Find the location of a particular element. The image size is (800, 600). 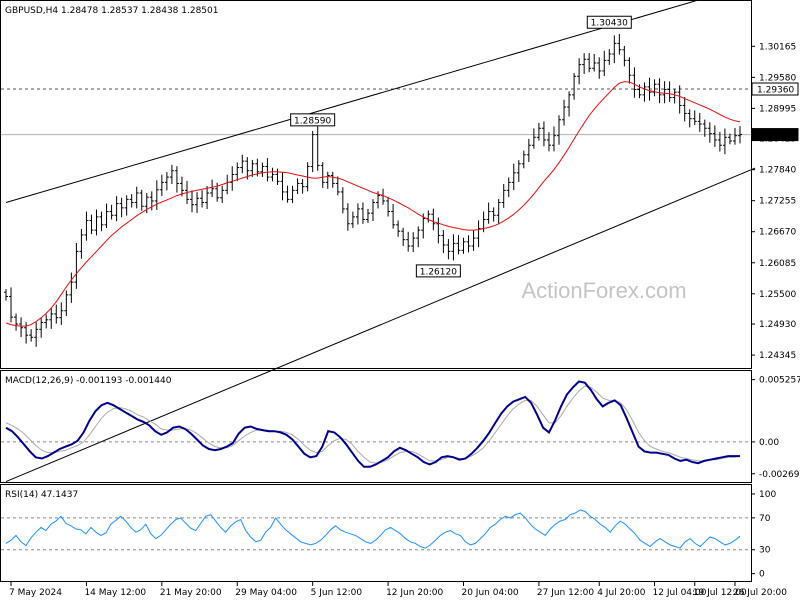

rsi-line is located at coordinates (373, 529).